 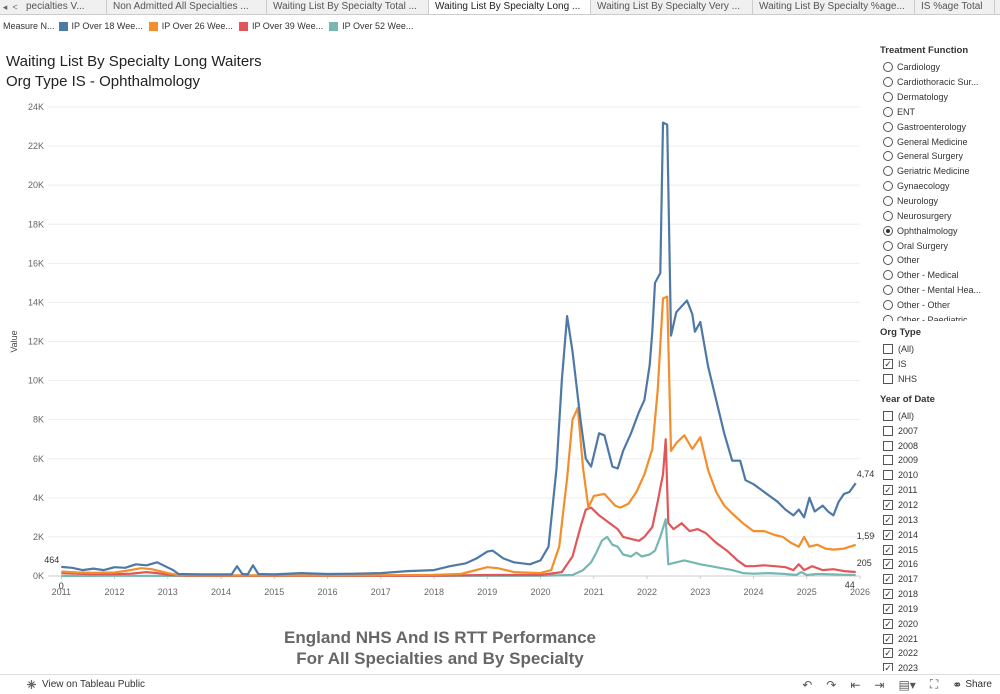 What do you see at coordinates (936, 230) in the screenshot?
I see `treatment-option: Ophthalmology` at bounding box center [936, 230].